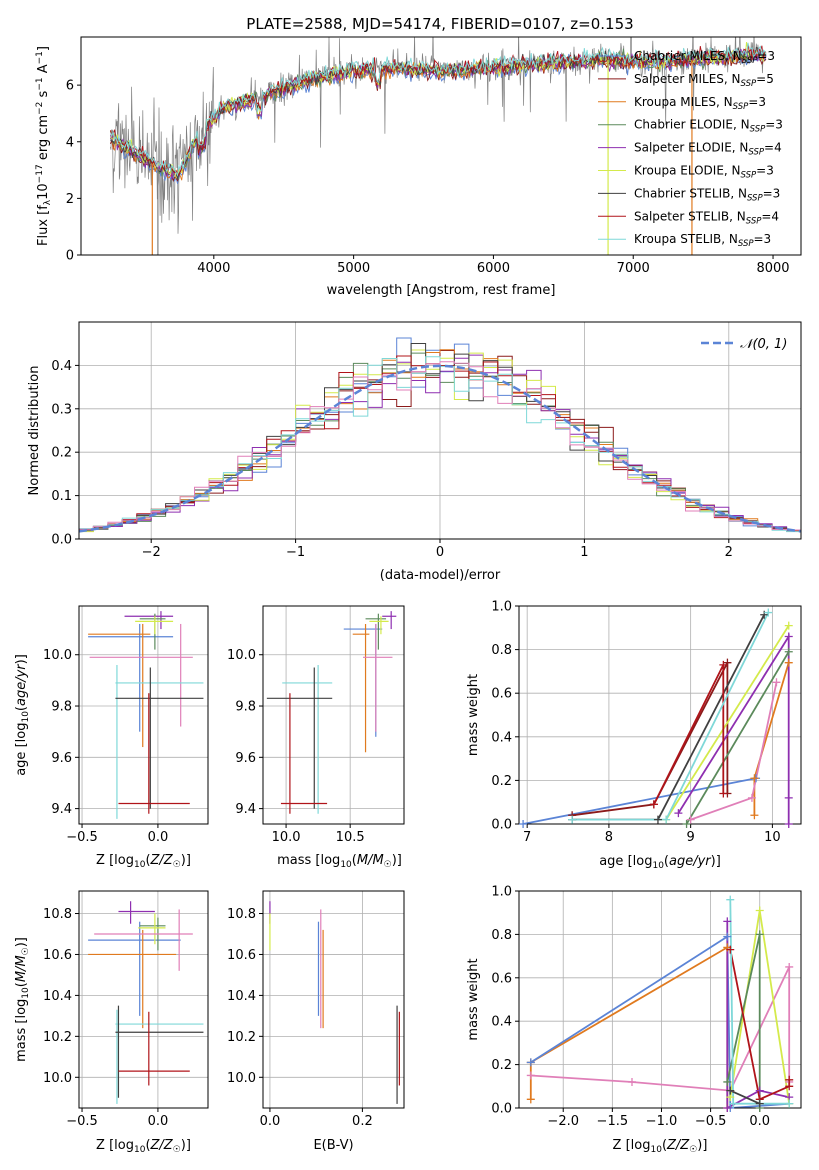 Image resolution: width=819 pixels, height=1170 pixels. I want to click on y-tick-label: 0.6, so click(501, 694).